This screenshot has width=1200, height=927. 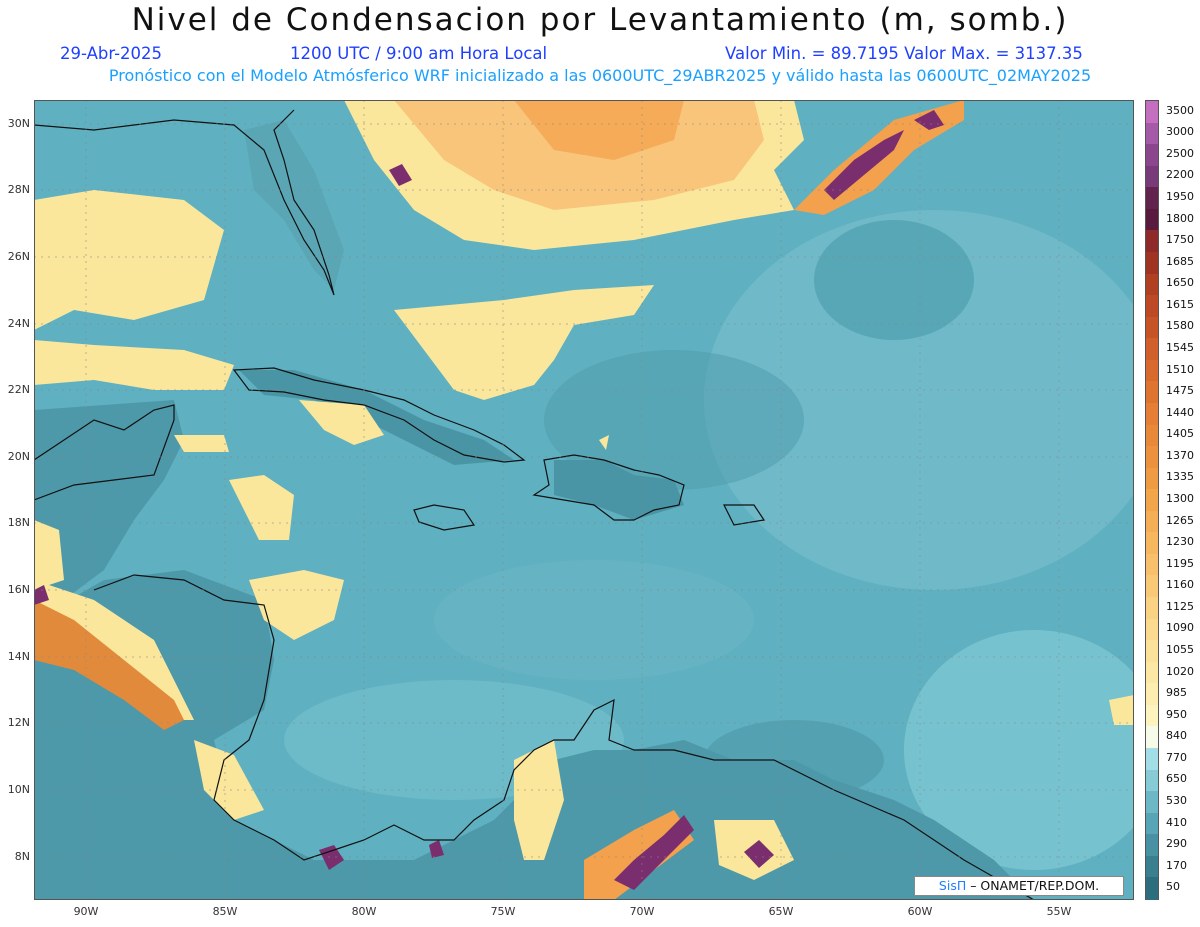 What do you see at coordinates (1180, 520) in the screenshot?
I see `color-bar-label: 1265` at bounding box center [1180, 520].